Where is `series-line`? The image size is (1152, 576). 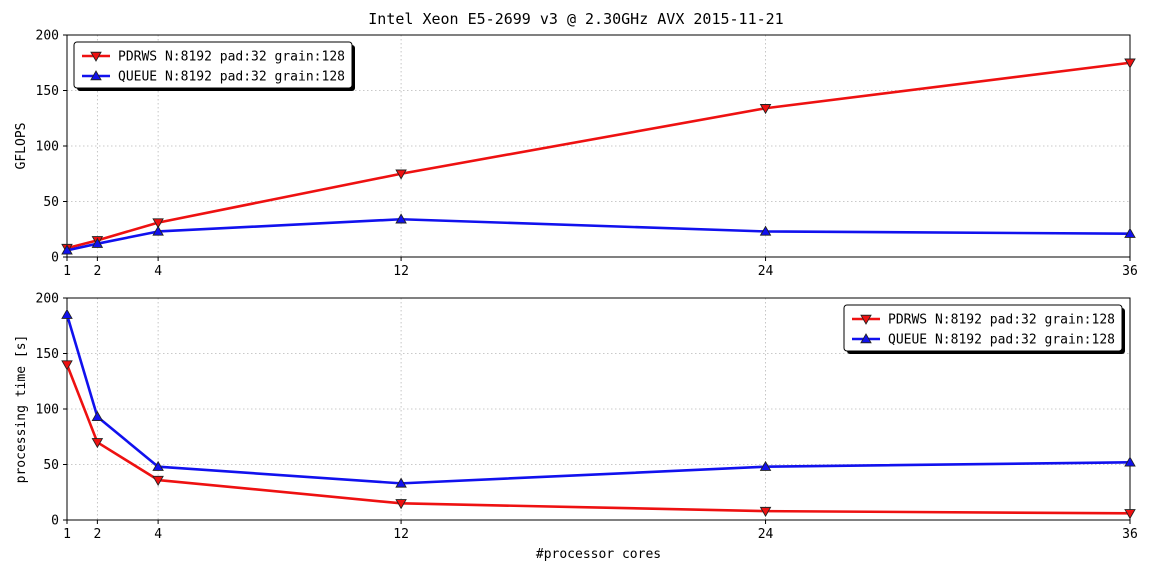 series-line is located at coordinates (598, 234).